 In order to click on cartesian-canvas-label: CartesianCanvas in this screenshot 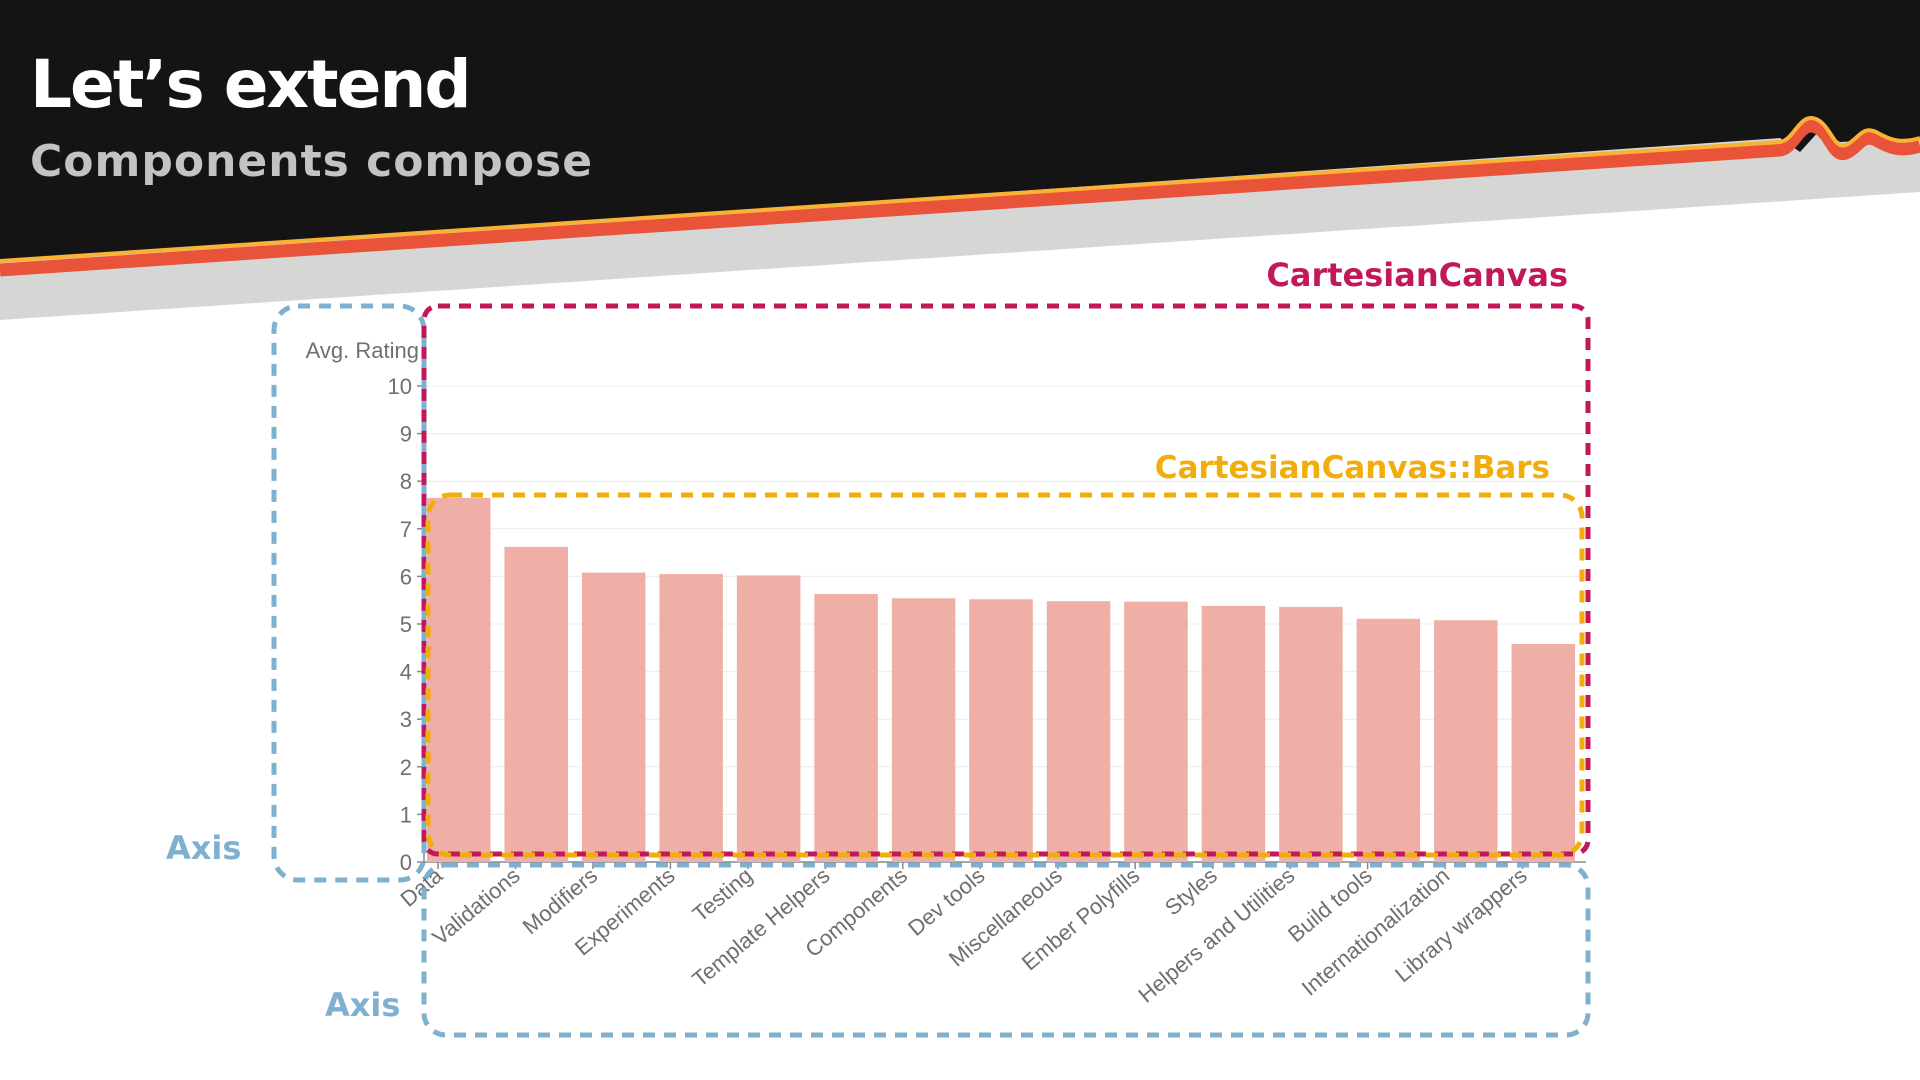, I will do `click(1417, 275)`.